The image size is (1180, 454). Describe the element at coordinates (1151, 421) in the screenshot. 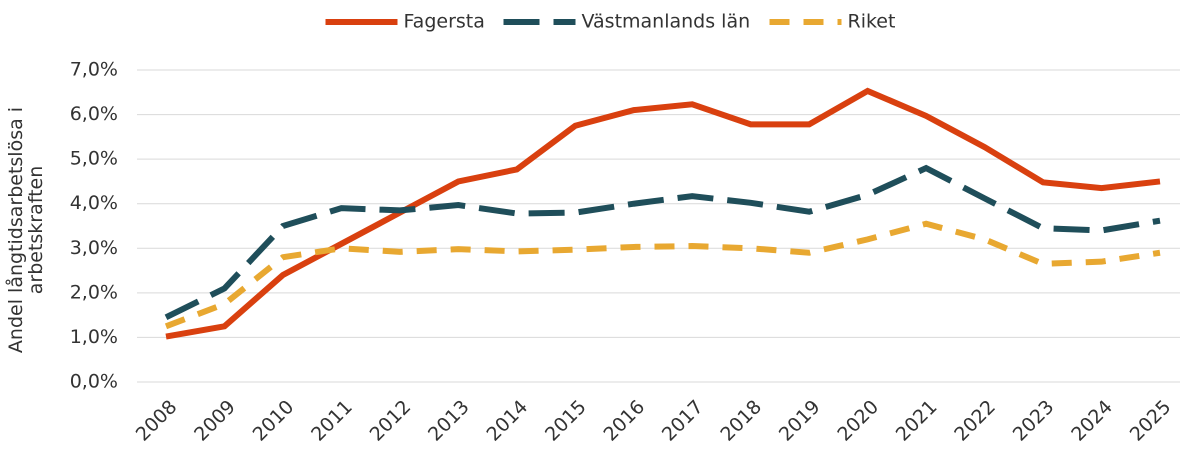

I see `x-tick-label: 2025` at that location.